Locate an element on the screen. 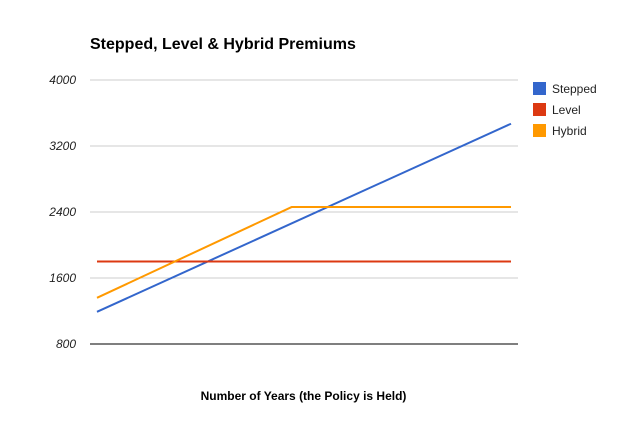 This screenshot has height=426, width=637. legend-item-hybrid: Hybrid is located at coordinates (565, 130).